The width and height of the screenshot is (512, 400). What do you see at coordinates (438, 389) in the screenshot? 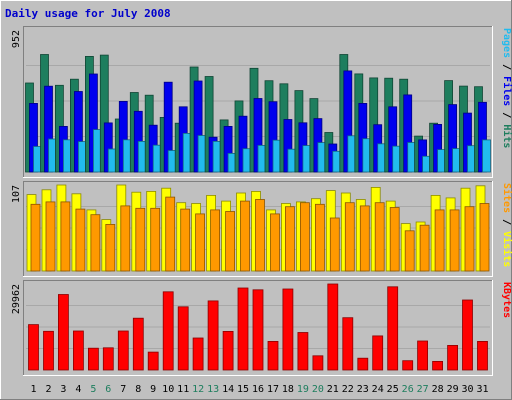
I see `x-tick-label-28: 28` at bounding box center [438, 389].